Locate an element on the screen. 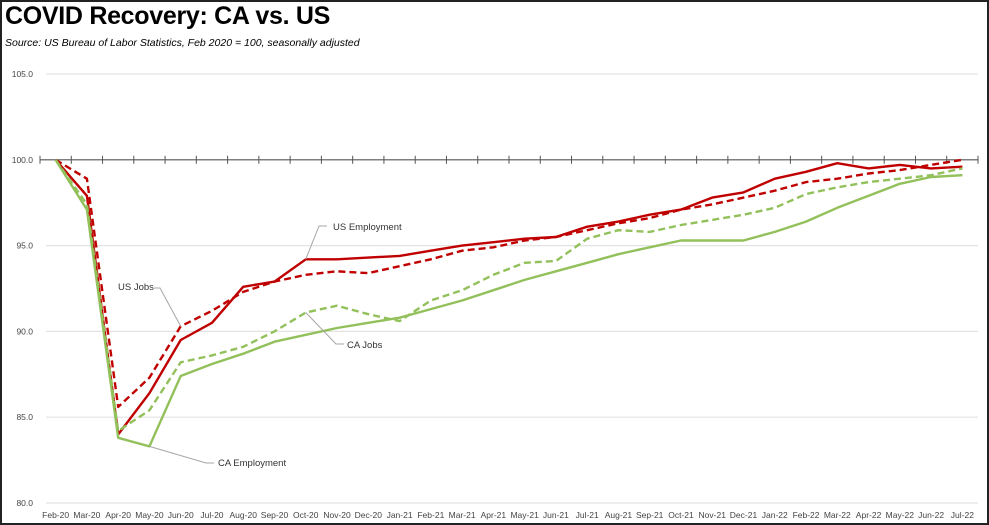  x-tick-label: Jul-22 is located at coordinates (962, 515).